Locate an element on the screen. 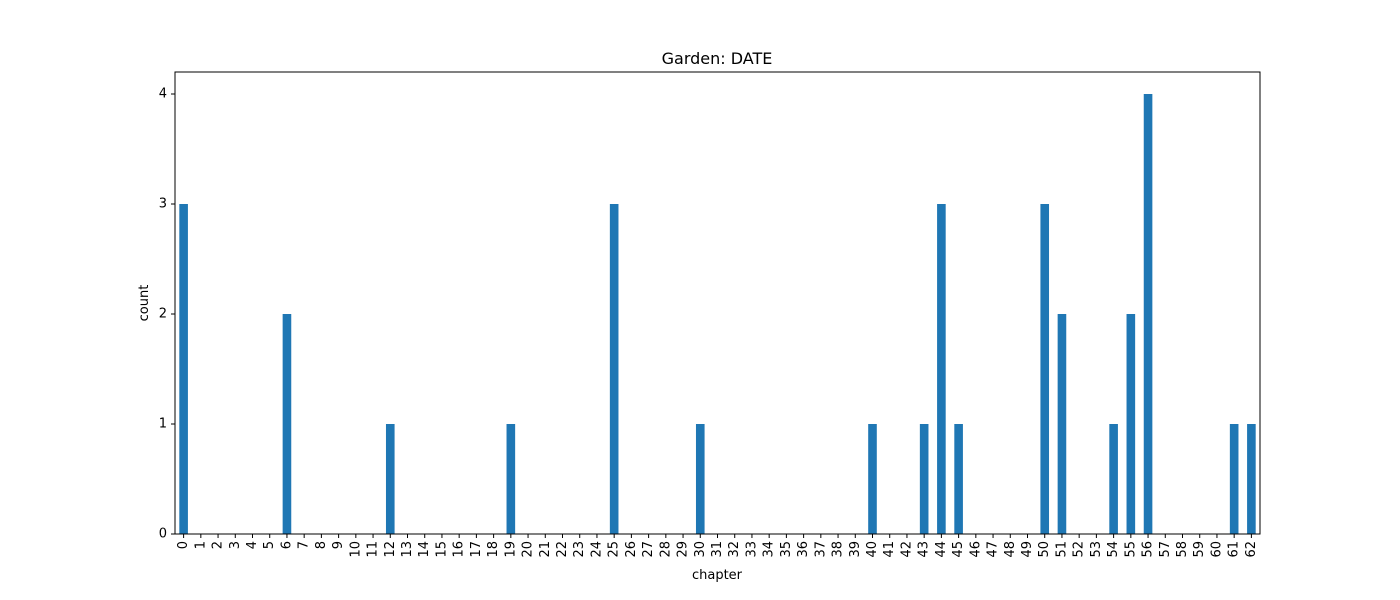 The image size is (1400, 600). x-tick-label-28: 28 is located at coordinates (665, 549).